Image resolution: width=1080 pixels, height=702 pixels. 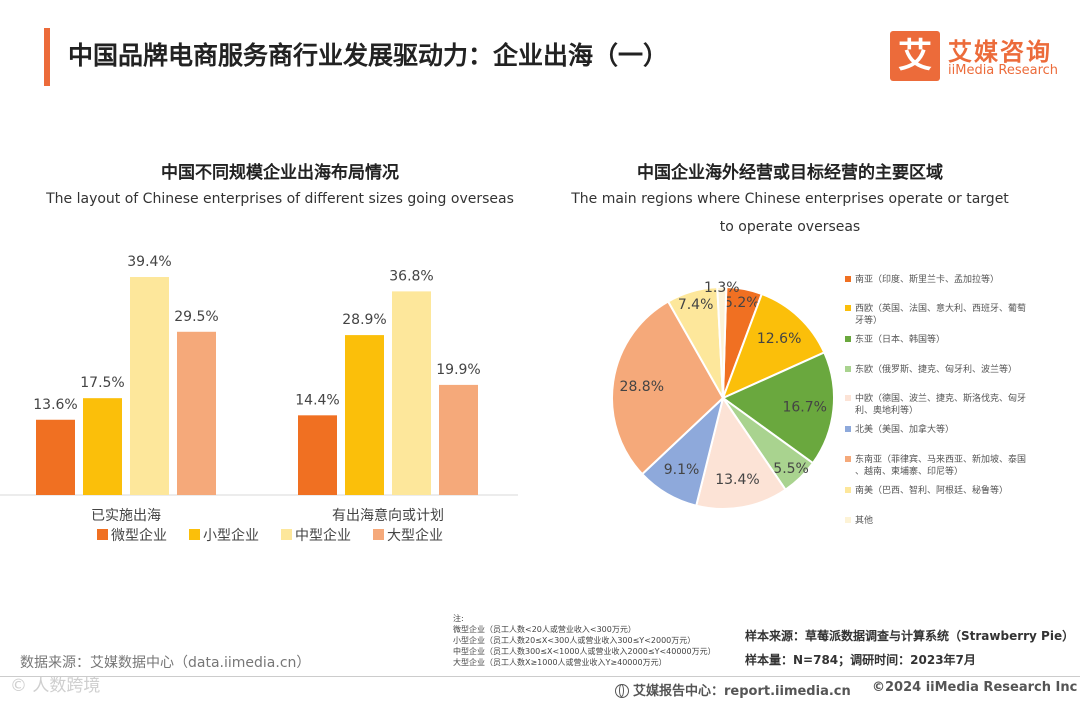 I want to click on pie-legend-label: 东亚（日本、韩国等）, so click(x=900, y=339).